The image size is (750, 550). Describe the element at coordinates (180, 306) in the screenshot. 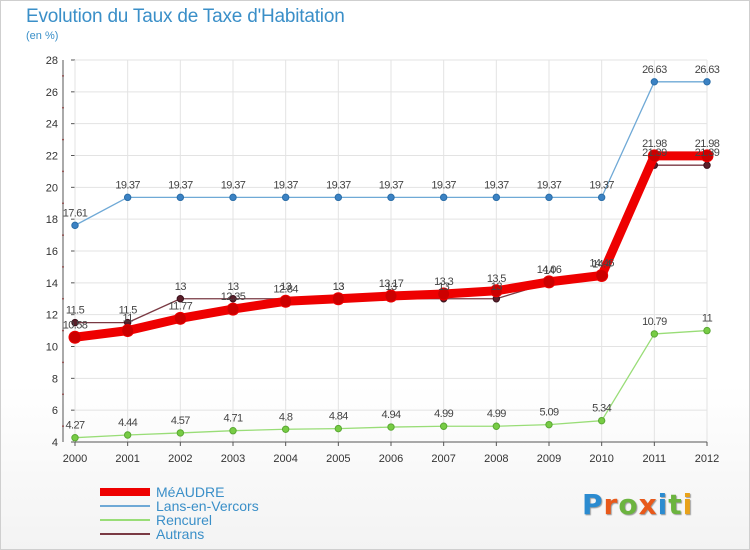

I see `data-label-series-0: 11.77` at that location.